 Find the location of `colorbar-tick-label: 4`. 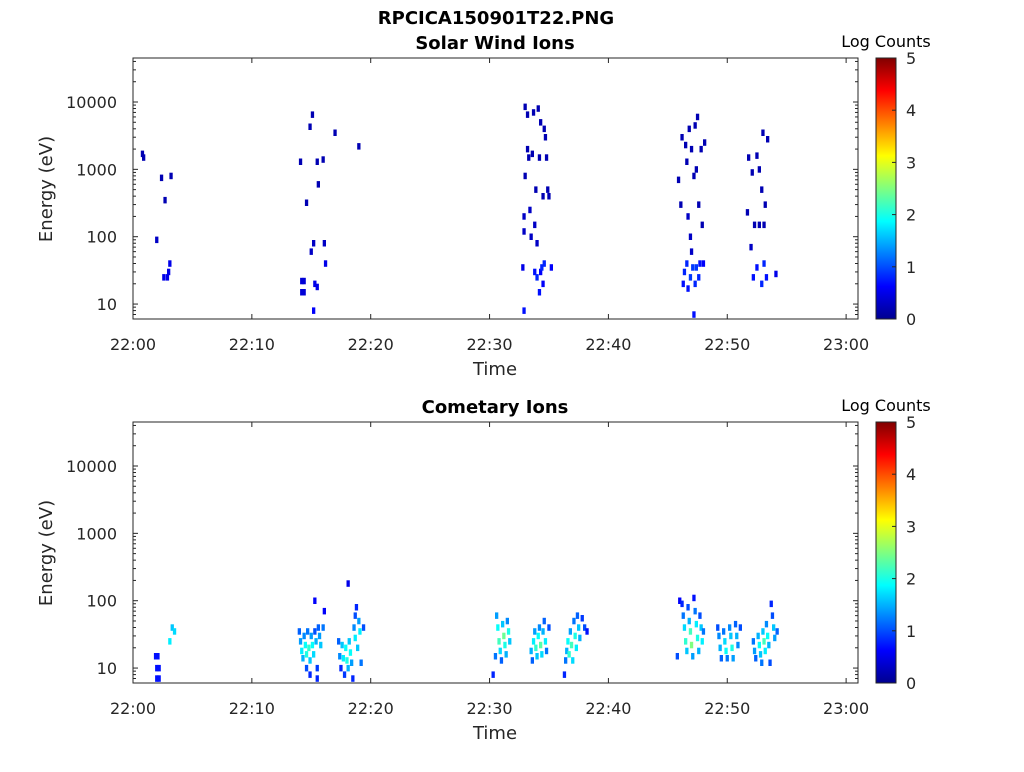

colorbar-tick-label: 4 is located at coordinates (911, 474).